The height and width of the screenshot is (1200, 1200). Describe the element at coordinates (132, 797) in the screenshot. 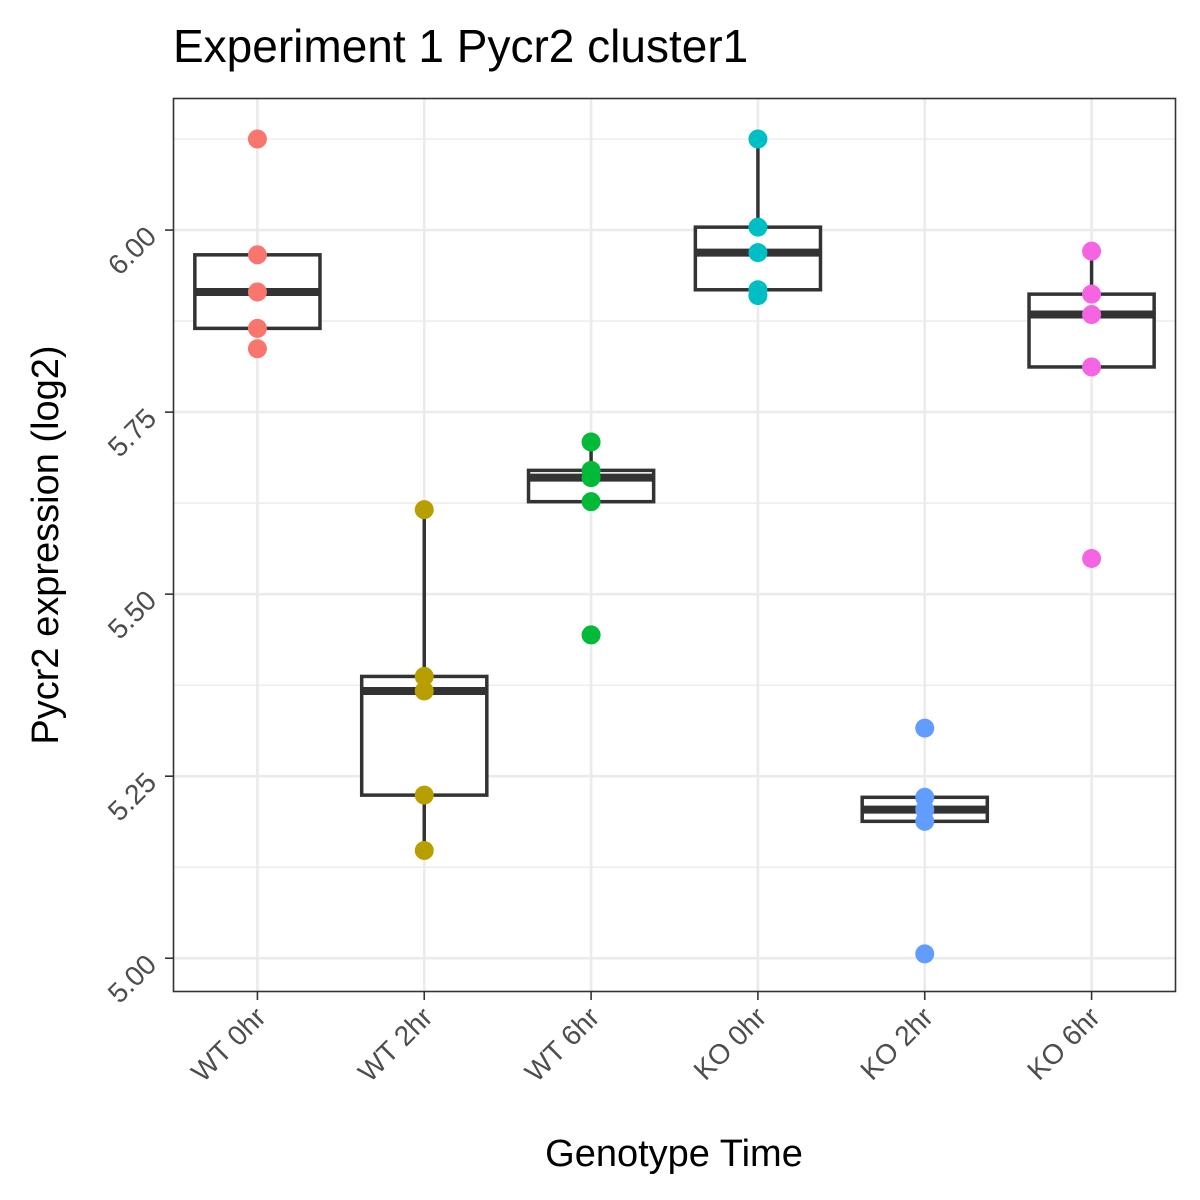

I see `y-tick-label: 5.25` at that location.